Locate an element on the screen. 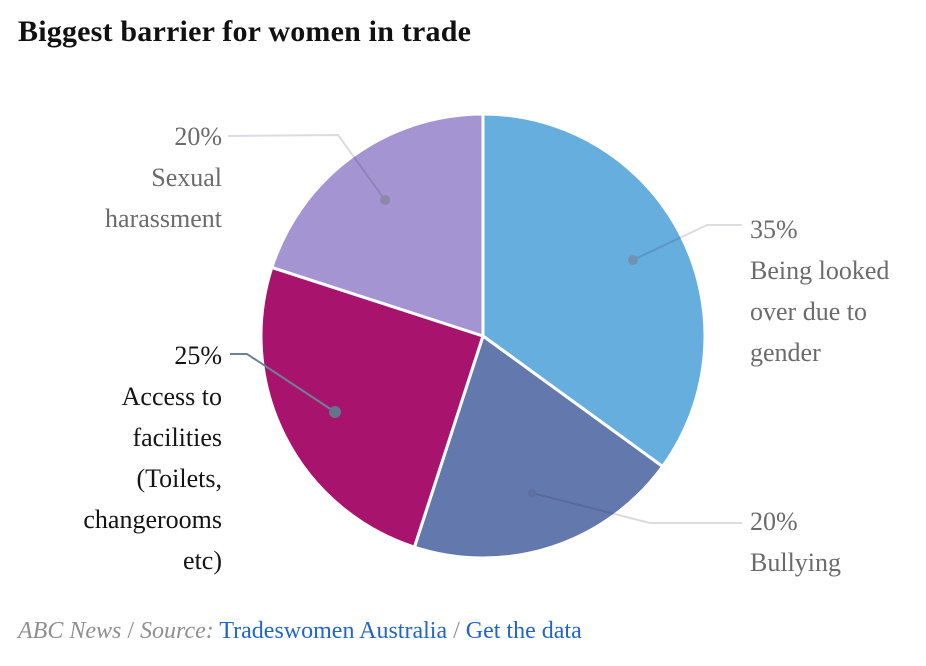 Image resolution: width=926 pixels, height=666 pixels. chart-title: Biggest barrier for women in trade is located at coordinates (245, 31).